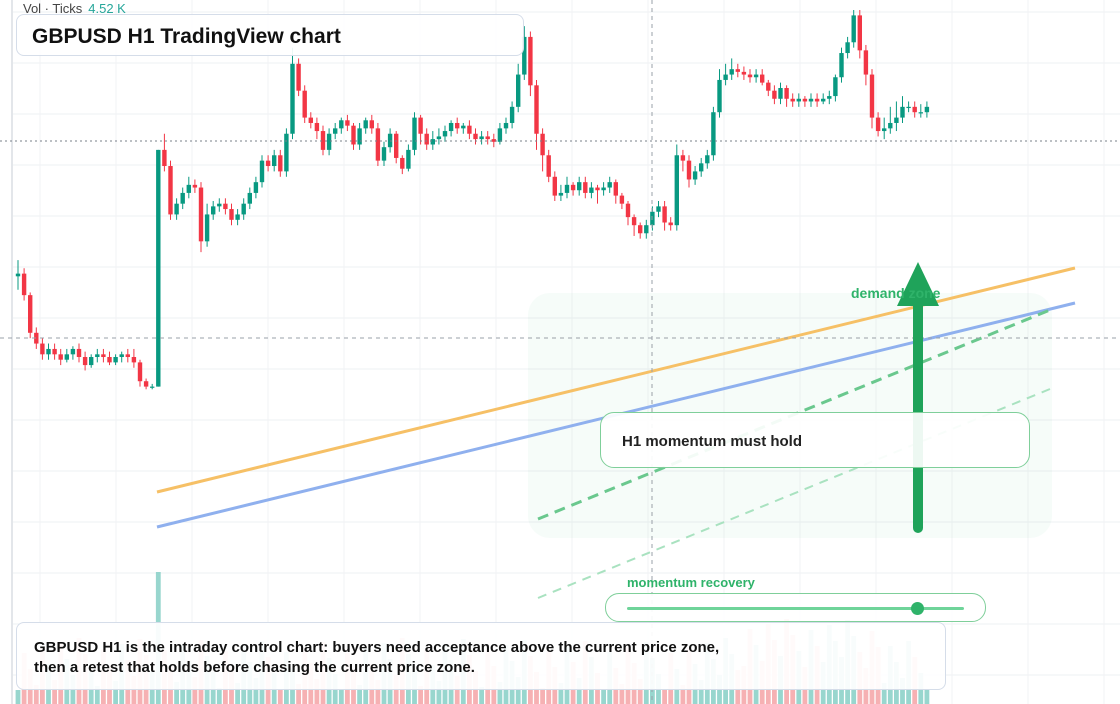  What do you see at coordinates (896, 293) in the screenshot?
I see `demand-zone-label: demand zone` at bounding box center [896, 293].